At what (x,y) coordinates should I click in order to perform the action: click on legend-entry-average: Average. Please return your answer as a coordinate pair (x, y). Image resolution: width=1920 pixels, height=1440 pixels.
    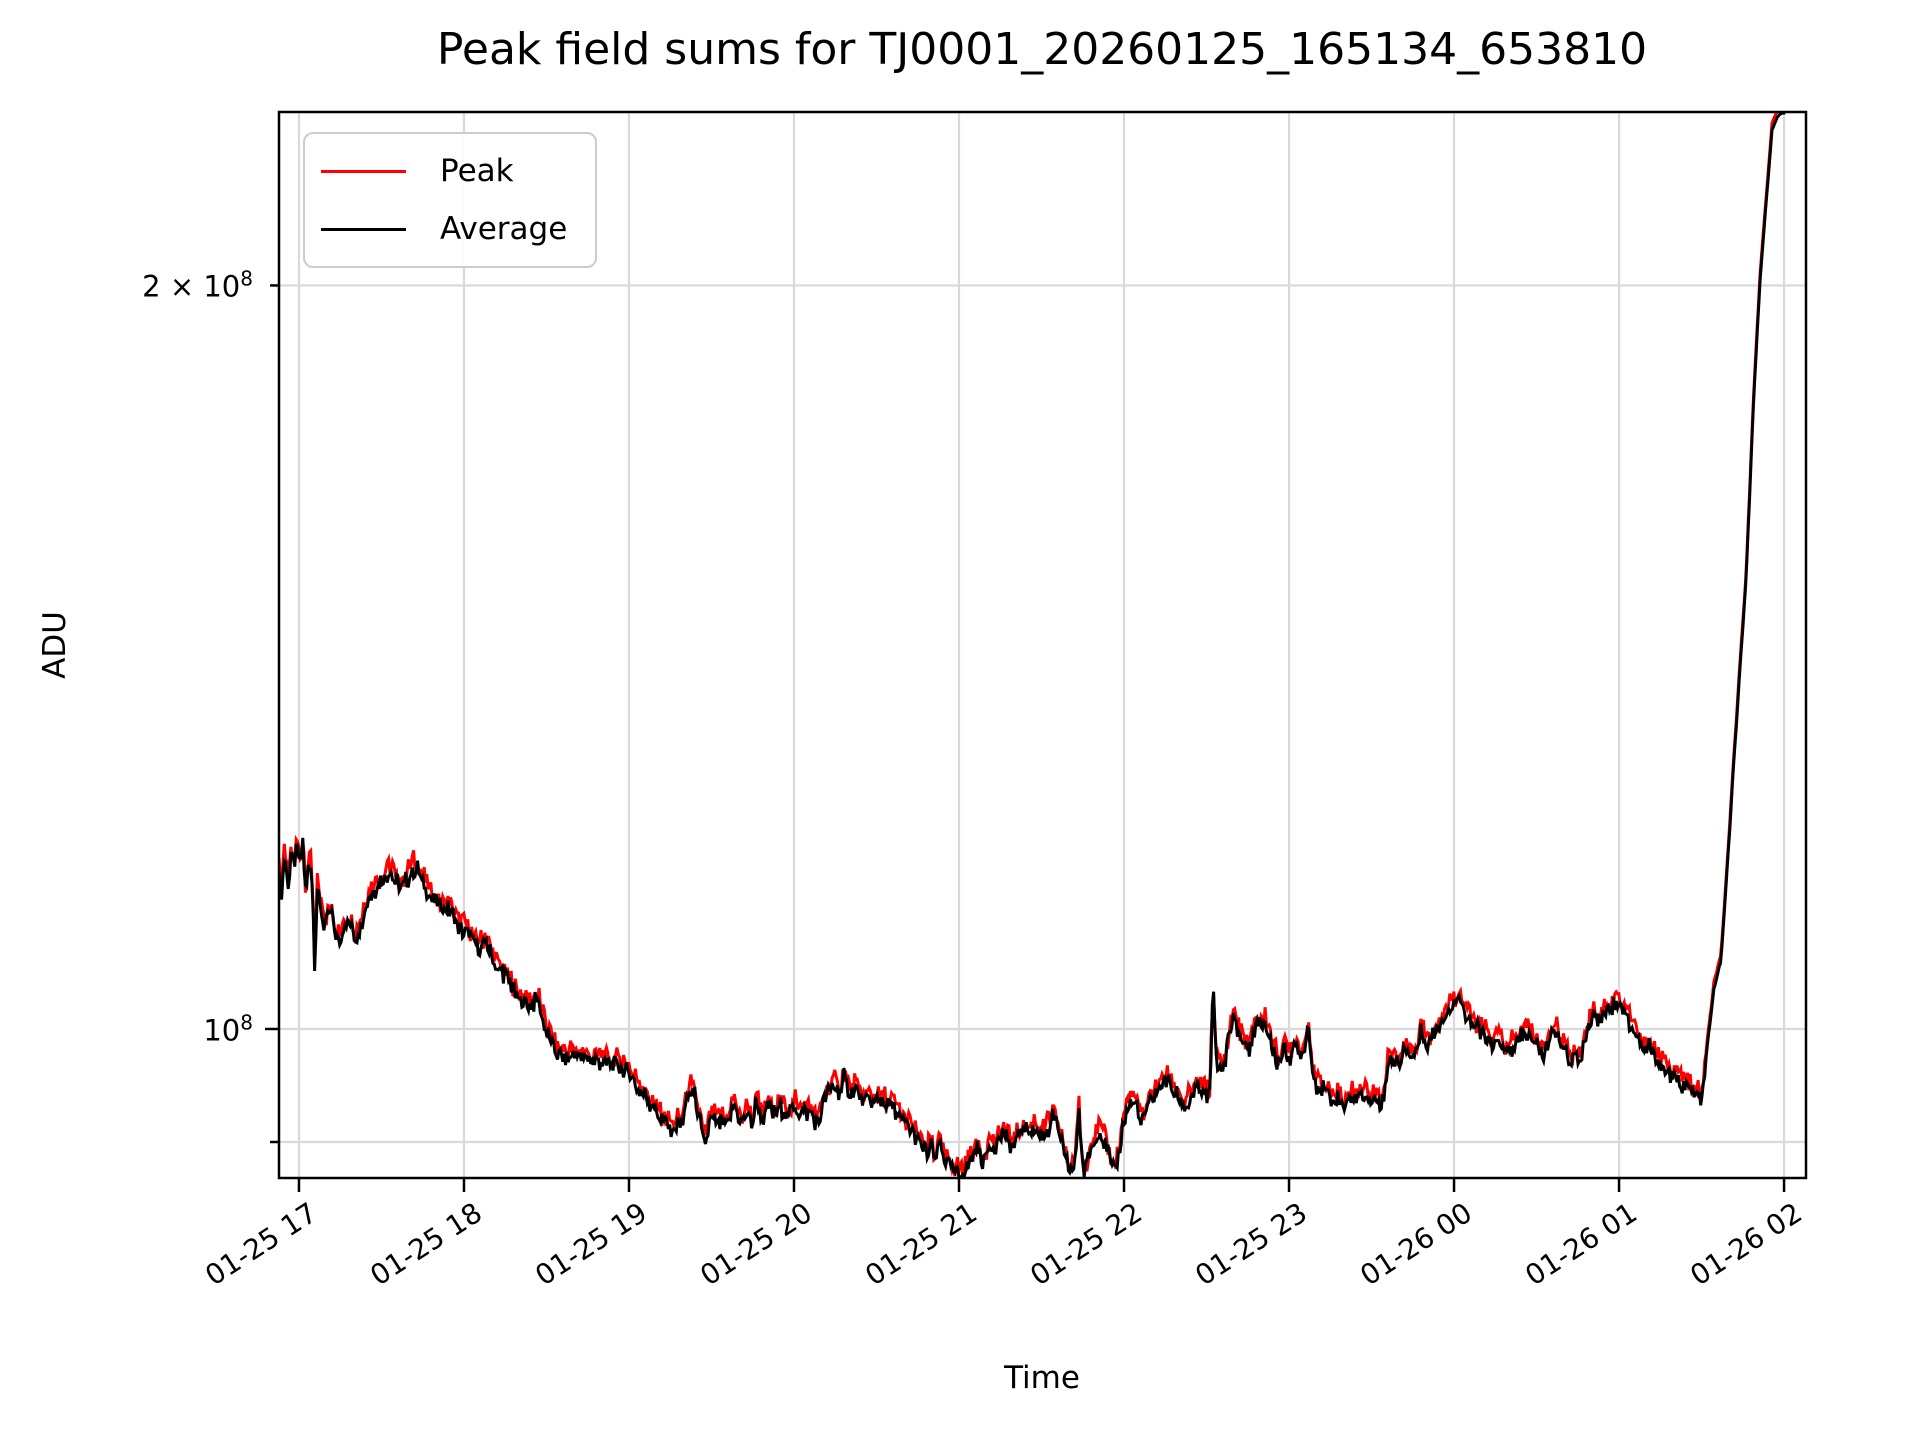
    Looking at the image, I should click on (444, 229).